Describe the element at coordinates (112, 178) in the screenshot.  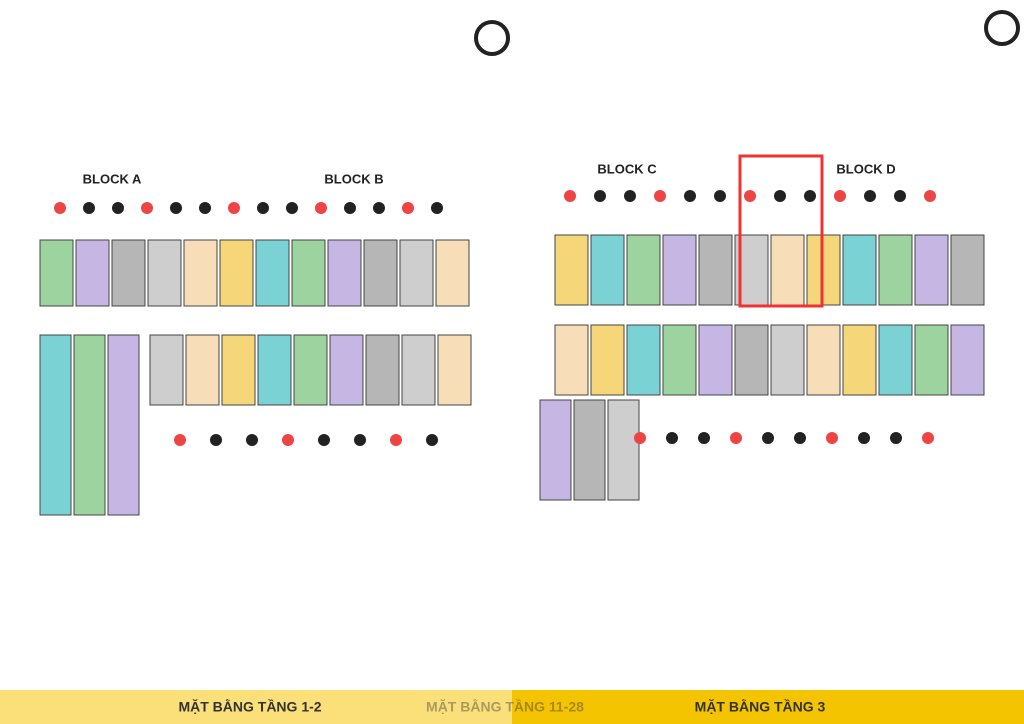
I see `block-label: BLOCK A` at that location.